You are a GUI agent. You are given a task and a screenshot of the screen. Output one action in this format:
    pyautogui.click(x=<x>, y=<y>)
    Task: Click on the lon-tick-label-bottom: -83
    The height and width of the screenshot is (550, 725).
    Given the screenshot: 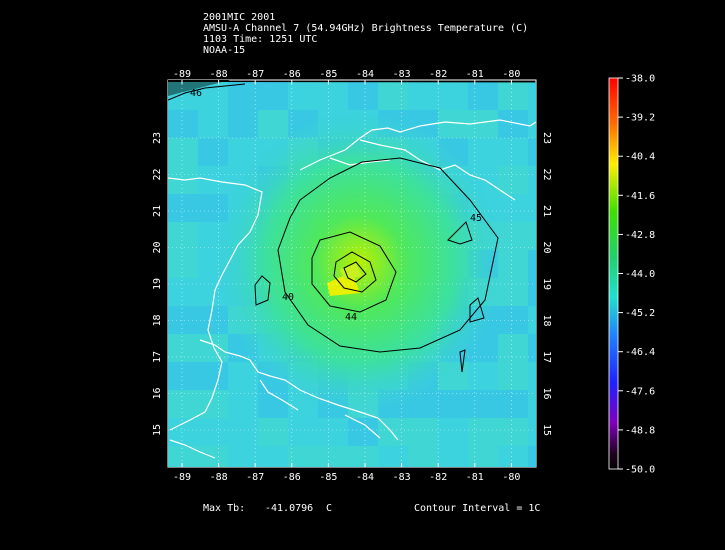 What is the action you would take?
    pyautogui.click(x=402, y=477)
    